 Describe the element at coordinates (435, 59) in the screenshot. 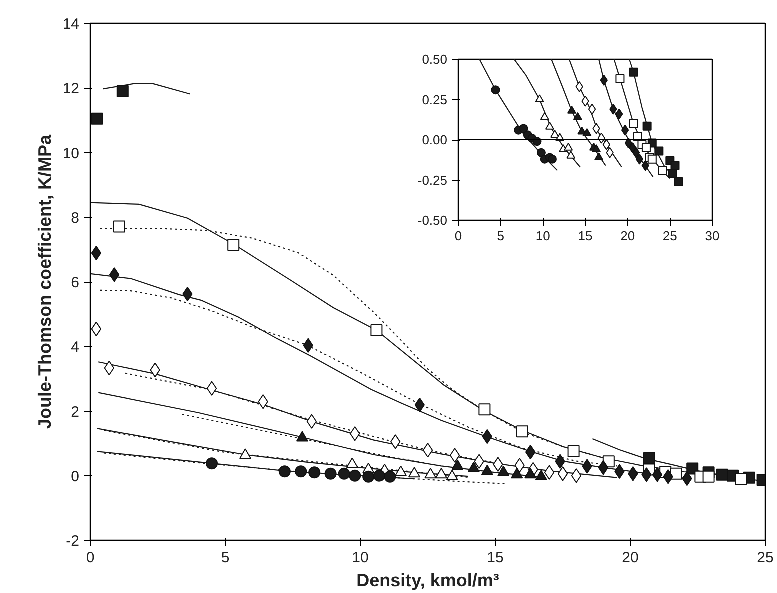

I see `y-tick-label: 0.50` at that location.